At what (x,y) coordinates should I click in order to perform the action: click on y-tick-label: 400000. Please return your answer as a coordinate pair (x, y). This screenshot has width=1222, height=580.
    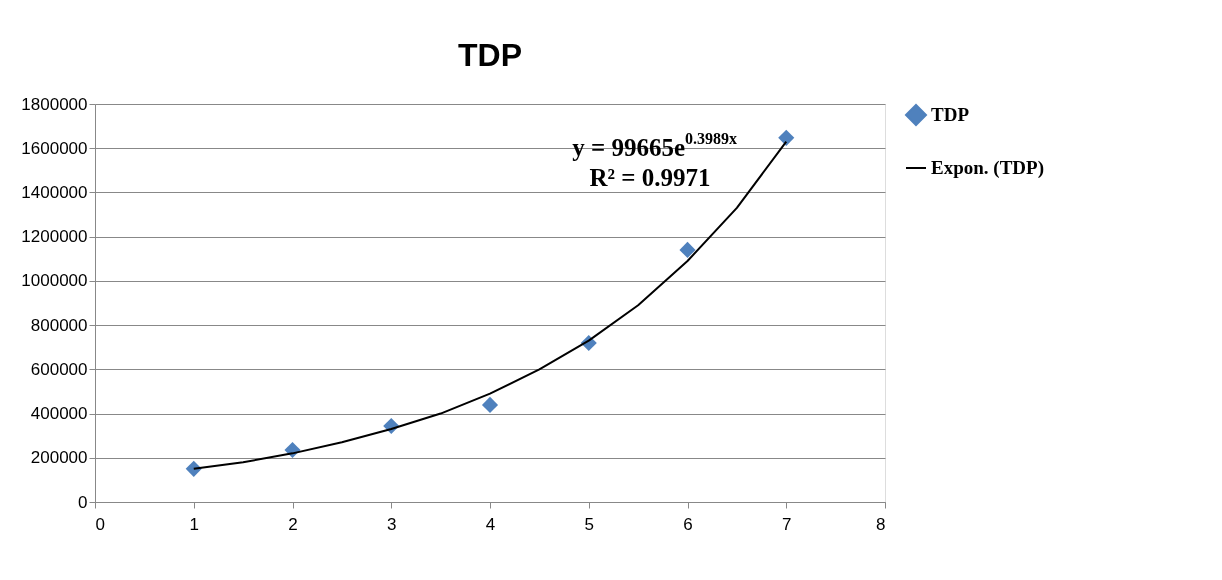
    Looking at the image, I should click on (59, 414).